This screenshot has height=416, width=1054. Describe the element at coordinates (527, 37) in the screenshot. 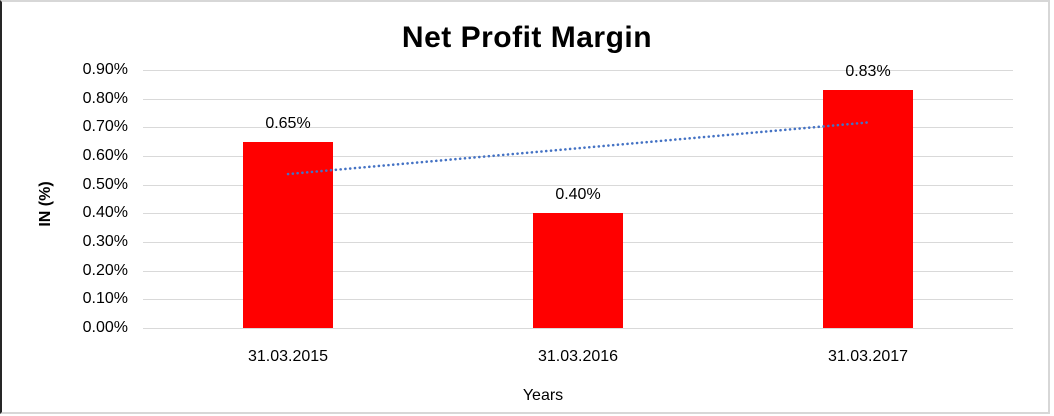

I see `chart-title: Net Profit Margin` at that location.